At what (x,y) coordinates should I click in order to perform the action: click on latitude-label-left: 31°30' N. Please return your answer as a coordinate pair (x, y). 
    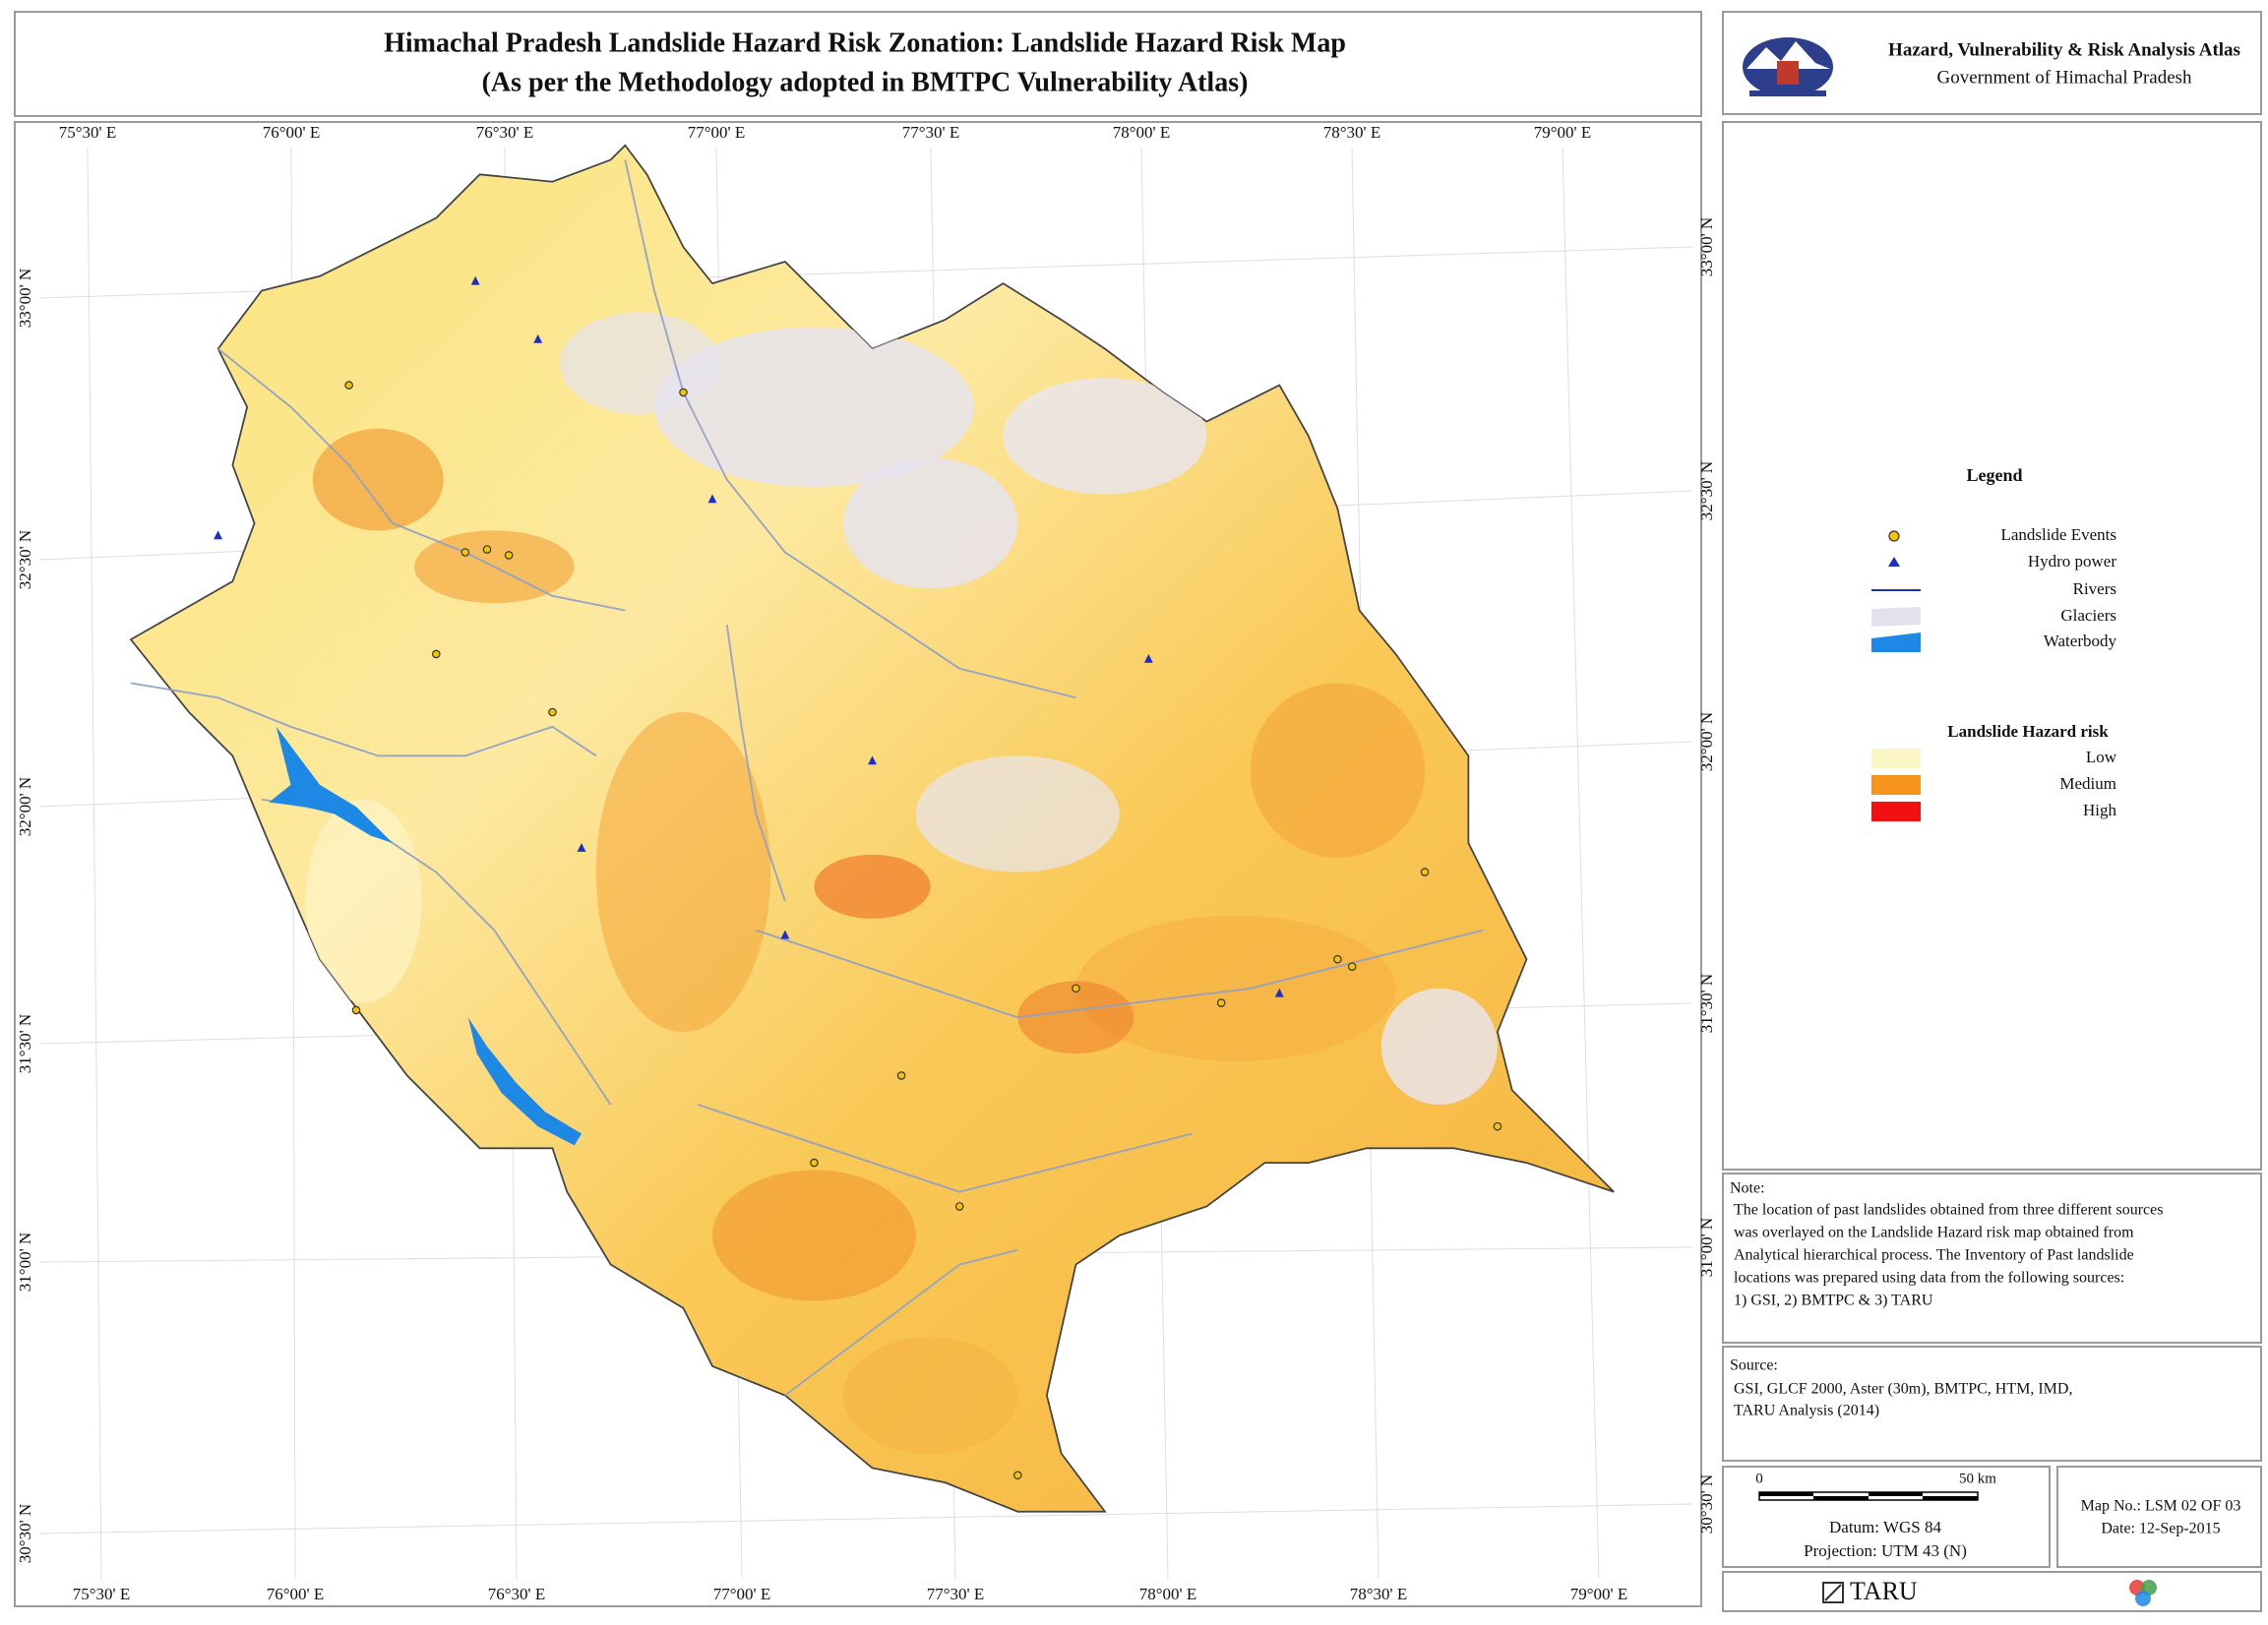
    Looking at the image, I should click on (25, 1044).